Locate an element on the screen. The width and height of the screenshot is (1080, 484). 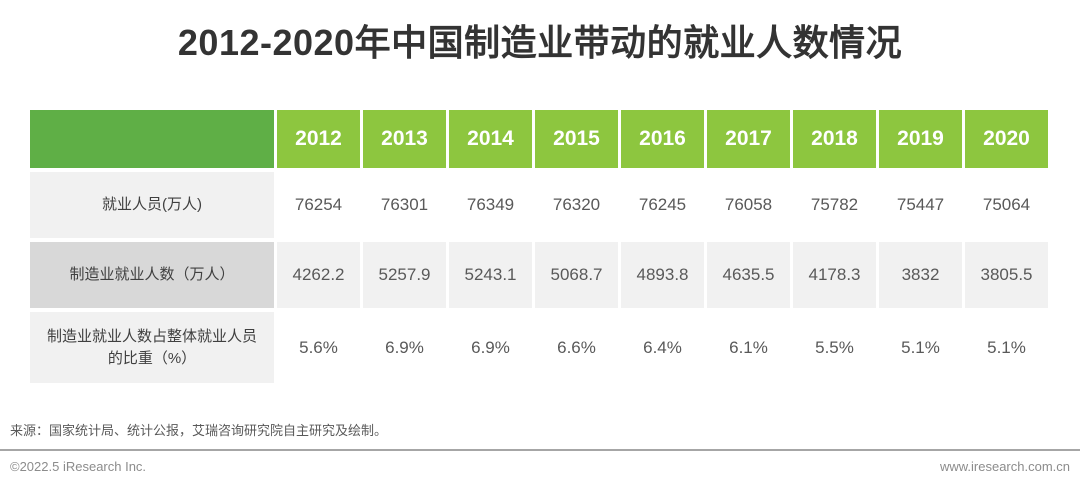
year-header-2013: 2013 is located at coordinates (404, 139).